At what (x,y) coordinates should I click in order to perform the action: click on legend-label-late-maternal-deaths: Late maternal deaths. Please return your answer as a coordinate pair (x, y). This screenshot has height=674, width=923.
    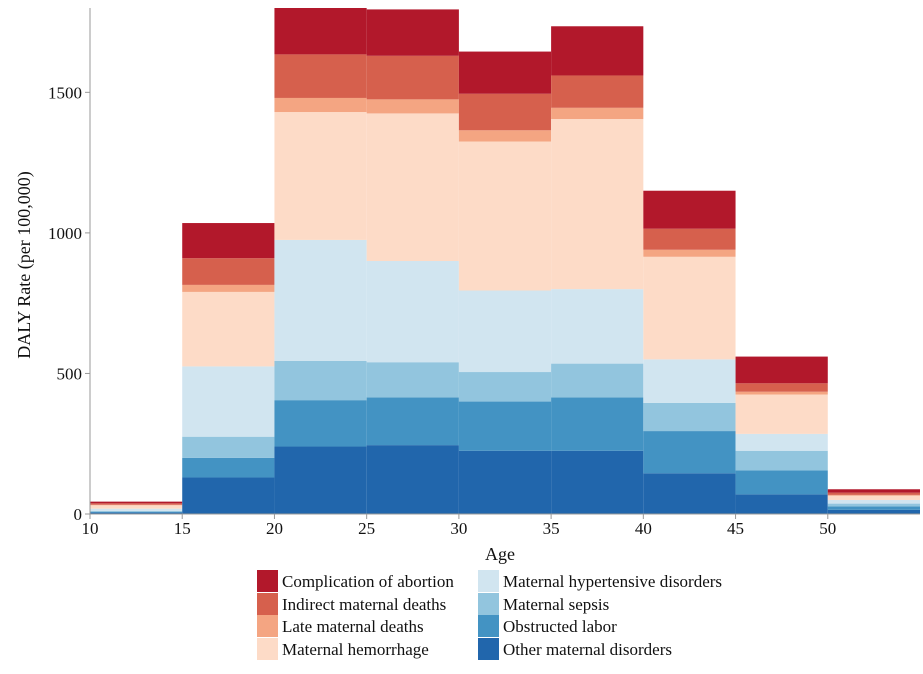
    Looking at the image, I should click on (353, 626).